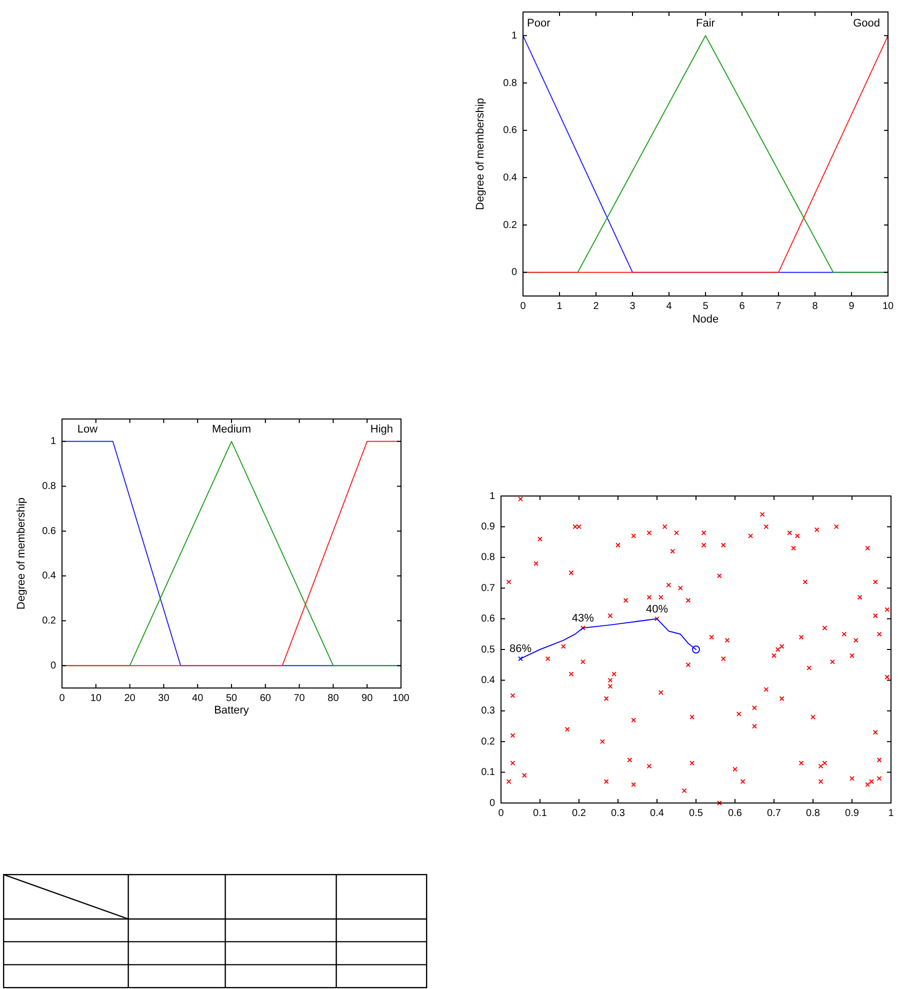 The height and width of the screenshot is (989, 901). Describe the element at coordinates (300, 698) in the screenshot. I see `x-tick-label: 70` at that location.